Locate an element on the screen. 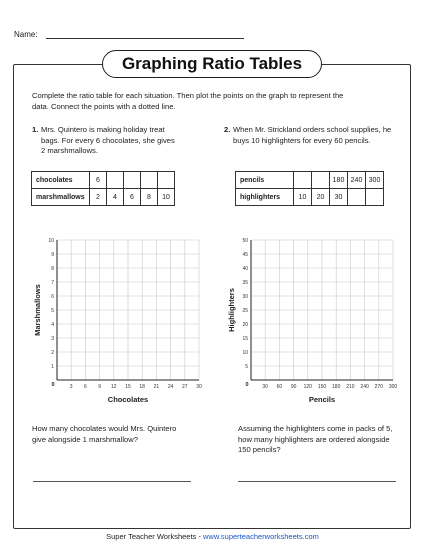  y-tick-label: 15 is located at coordinates (245, 339).